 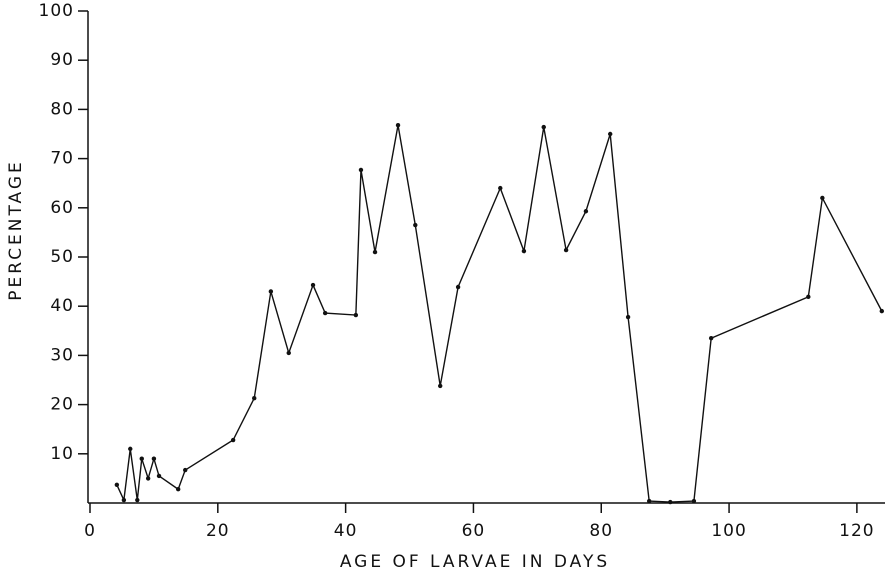 I want to click on y-tick-label: 10, so click(x=62, y=454).